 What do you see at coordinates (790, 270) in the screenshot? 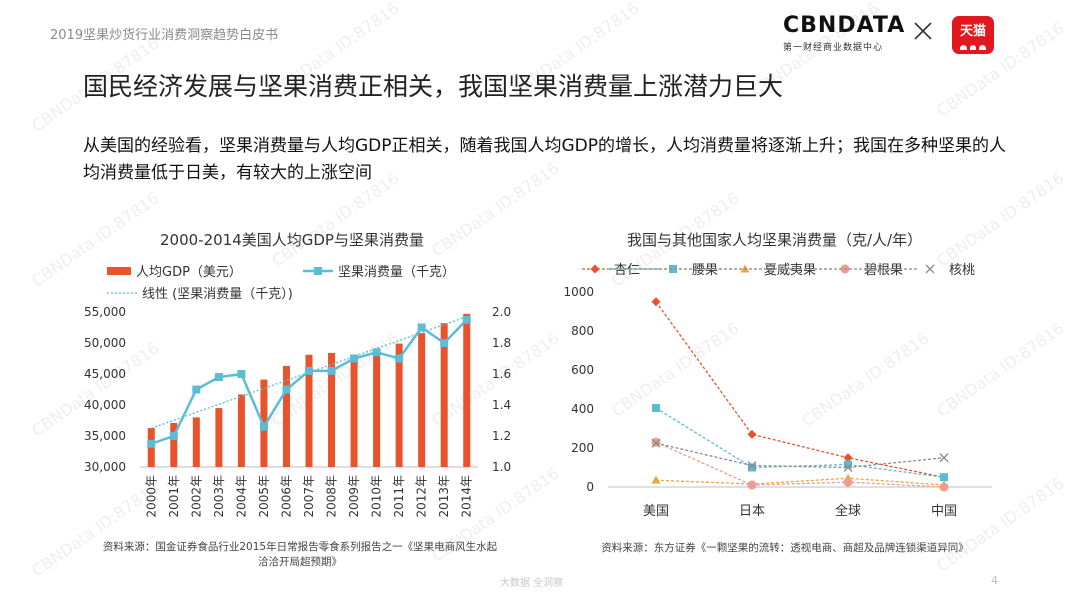
I see `legend-label: 夏威夷果` at bounding box center [790, 270].